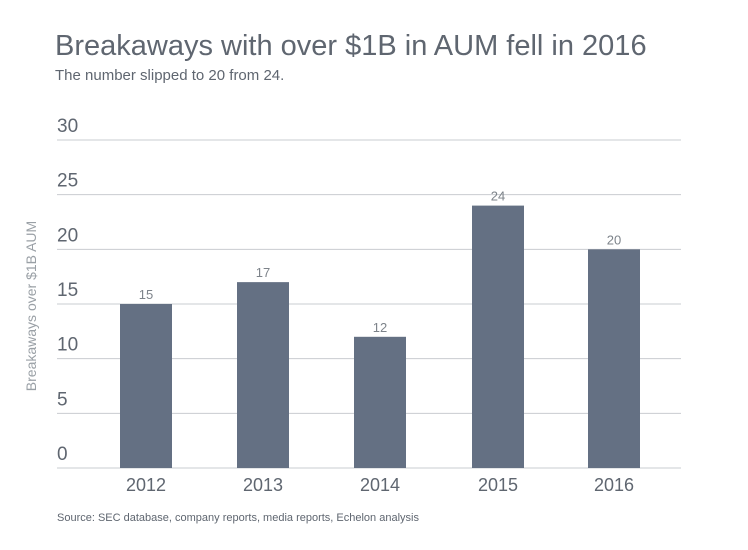 Image resolution: width=748 pixels, height=550 pixels. I want to click on x-tick-label-2012: 2012, so click(146, 485).